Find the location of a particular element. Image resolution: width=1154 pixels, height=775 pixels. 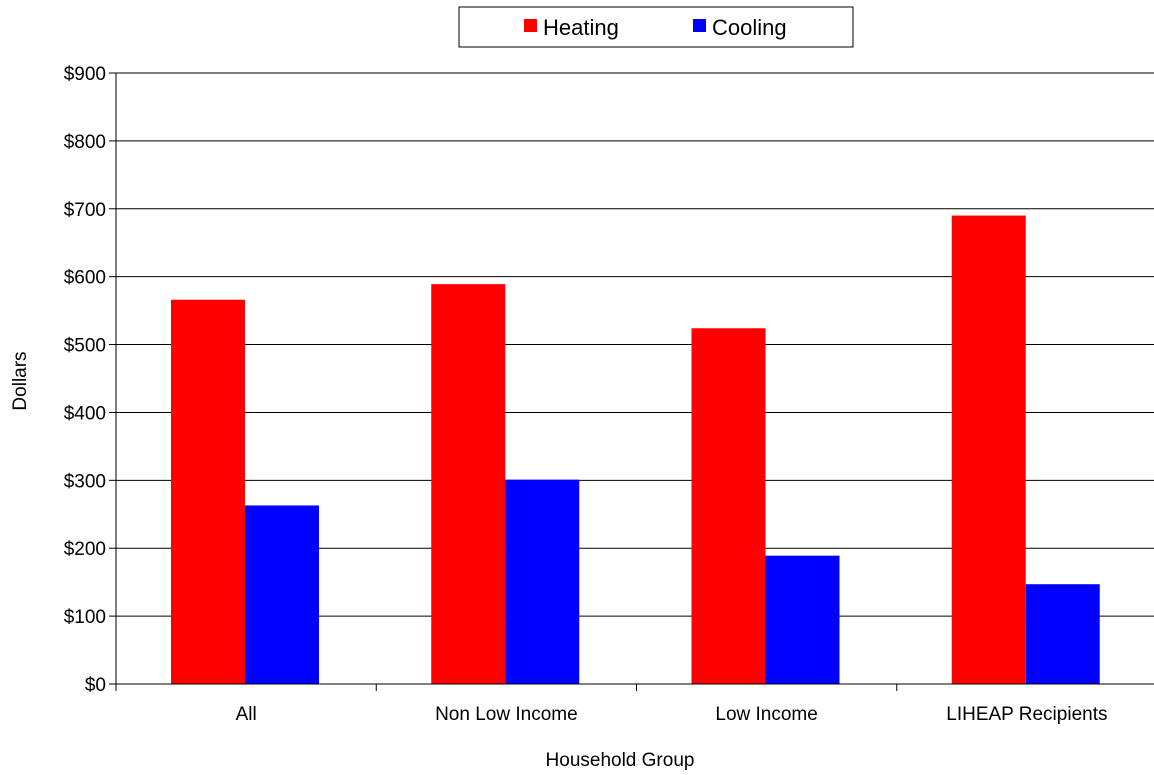

y-axis-title: Dollars is located at coordinates (20, 380).